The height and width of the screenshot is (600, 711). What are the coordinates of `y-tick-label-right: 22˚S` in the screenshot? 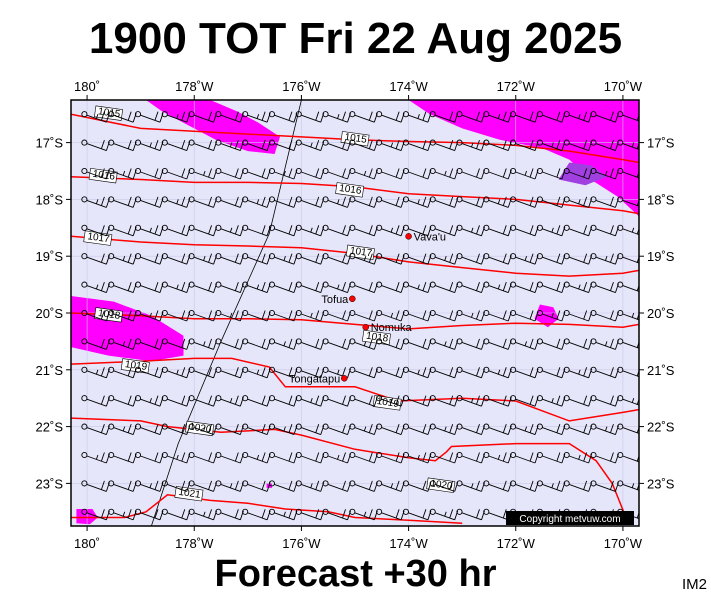 It's located at (661, 427).